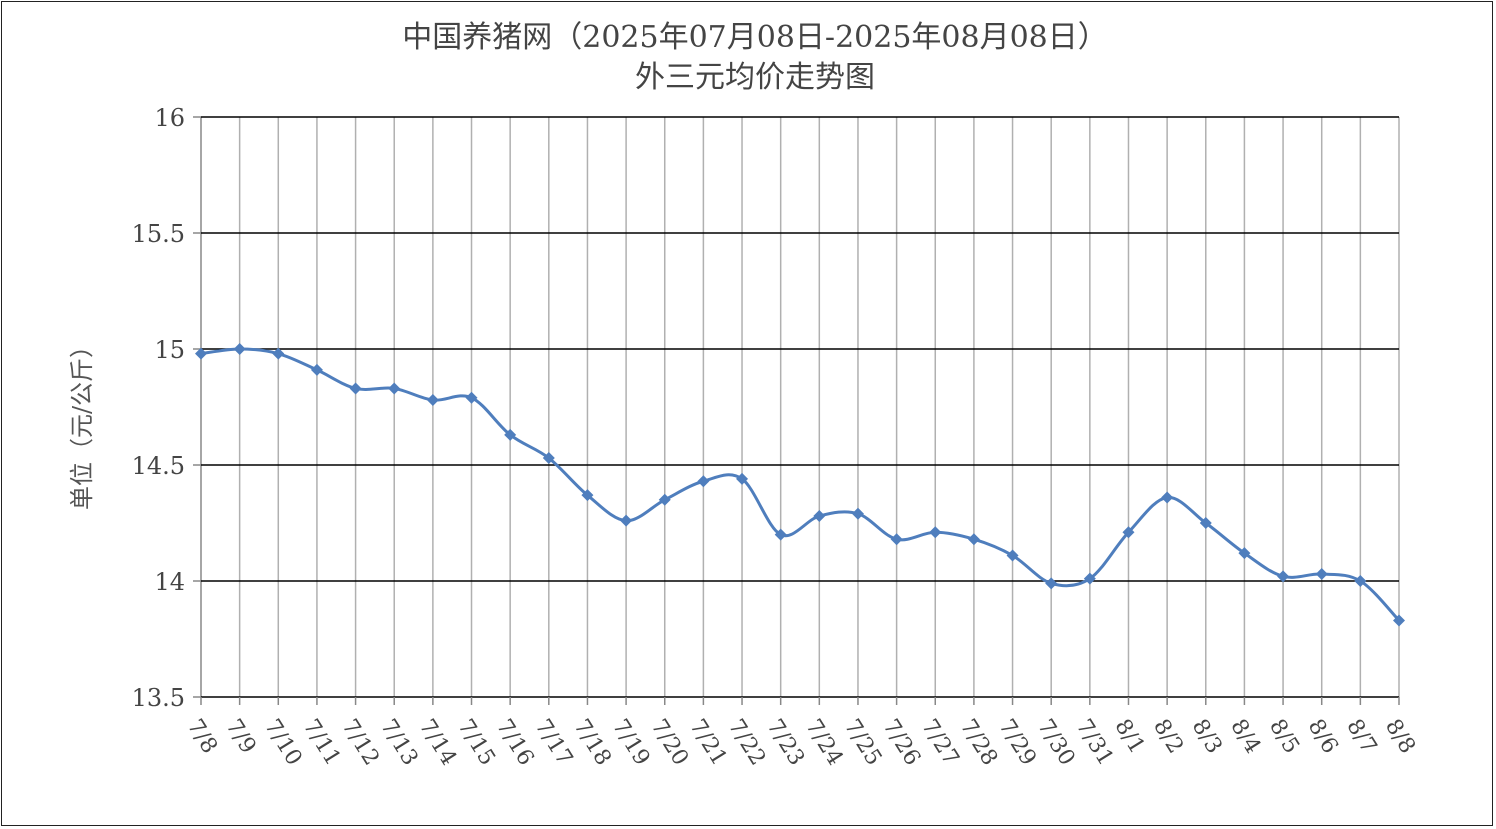  What do you see at coordinates (785, 742) in the screenshot?
I see `x-tick-label: 7/23` at bounding box center [785, 742].